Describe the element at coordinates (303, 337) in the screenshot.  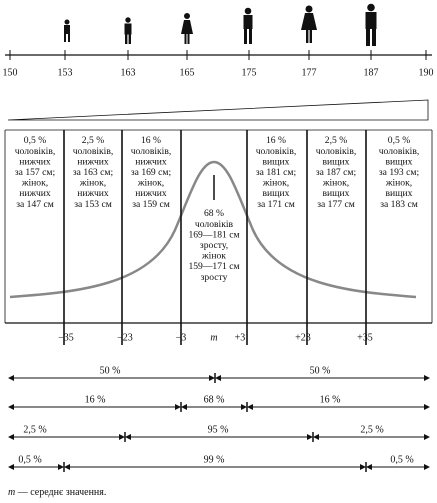
I see `axis-label: +23` at that location.